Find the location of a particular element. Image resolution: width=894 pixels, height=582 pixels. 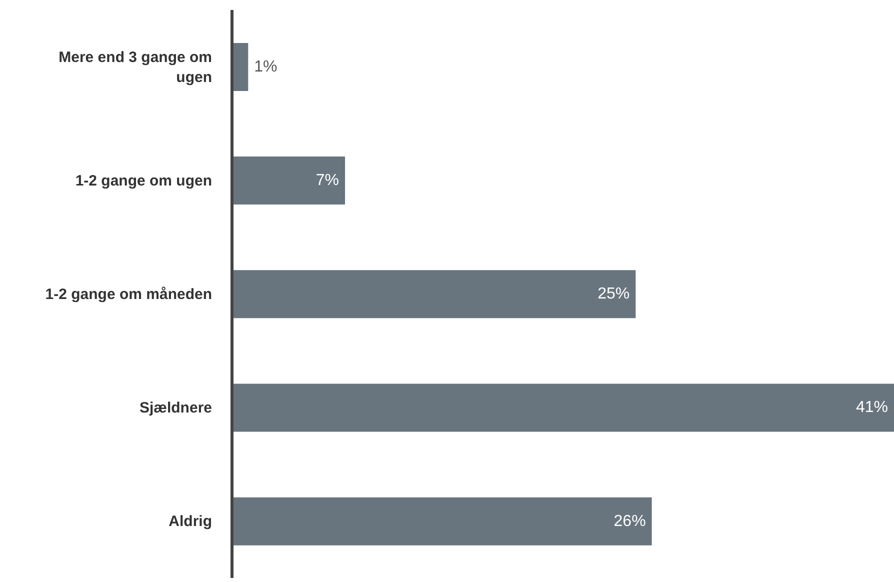

y-tick-label: Aldrig is located at coordinates (190, 521).